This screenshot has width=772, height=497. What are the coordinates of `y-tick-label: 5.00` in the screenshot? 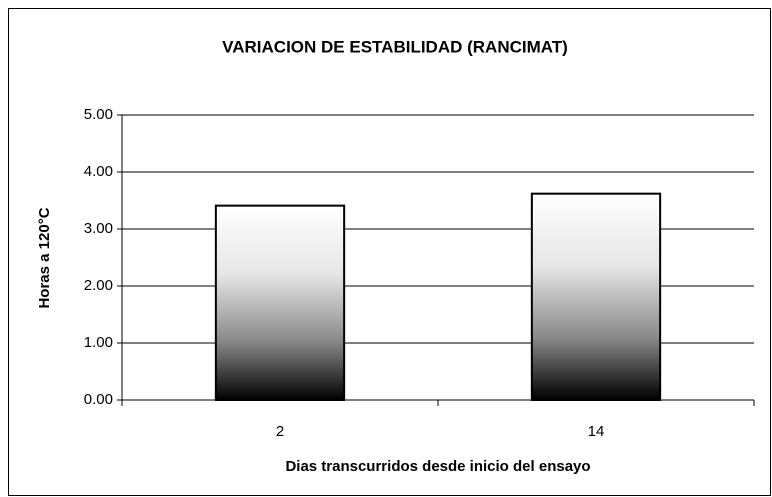 It's located at (98, 114).